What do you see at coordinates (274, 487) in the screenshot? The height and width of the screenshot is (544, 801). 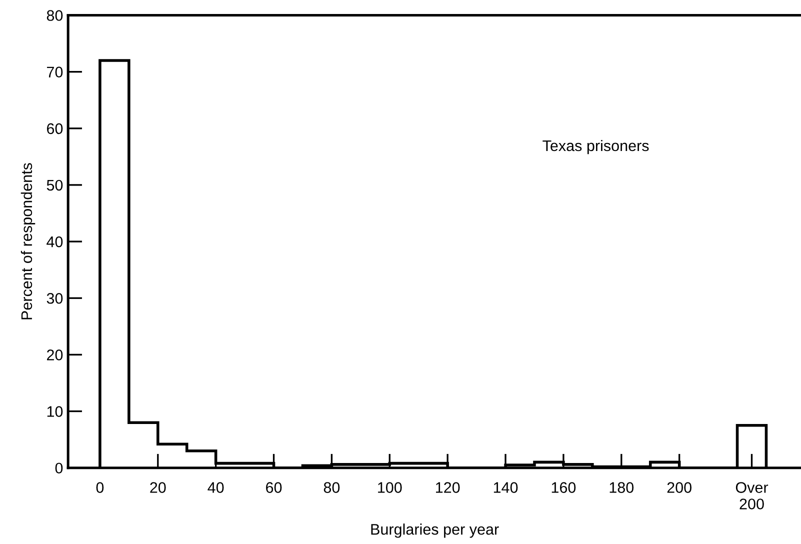 I see `x-tick-label: 60` at bounding box center [274, 487].